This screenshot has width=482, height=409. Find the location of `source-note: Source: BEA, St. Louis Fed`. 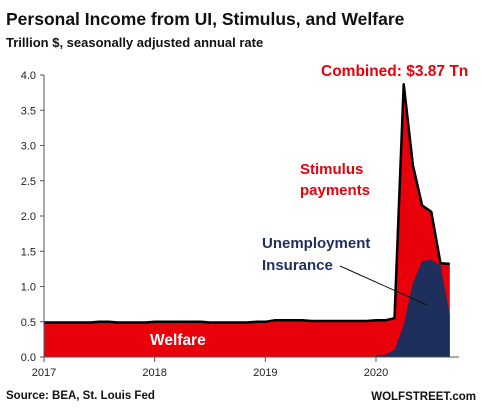

source-note: Source: BEA, St. Louis Fed is located at coordinates (80, 396).